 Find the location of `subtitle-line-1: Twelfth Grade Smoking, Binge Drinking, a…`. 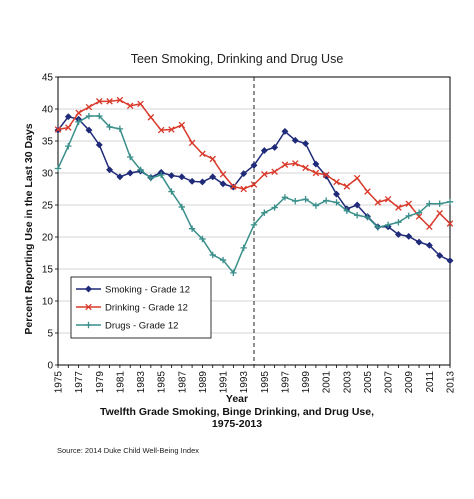

subtitle-line-1: Twelfth Grade Smoking, Binge Drinking, a… is located at coordinates (237, 412).